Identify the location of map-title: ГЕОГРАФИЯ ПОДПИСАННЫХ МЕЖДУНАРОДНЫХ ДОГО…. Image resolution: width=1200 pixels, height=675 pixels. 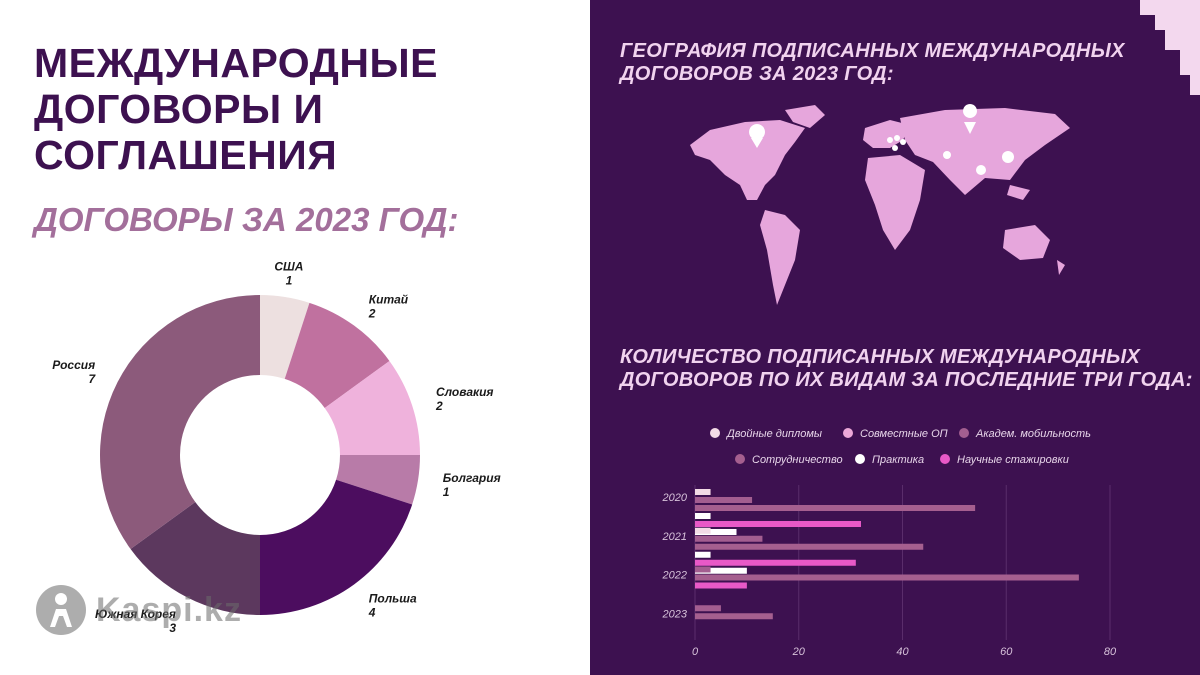
(872, 62).